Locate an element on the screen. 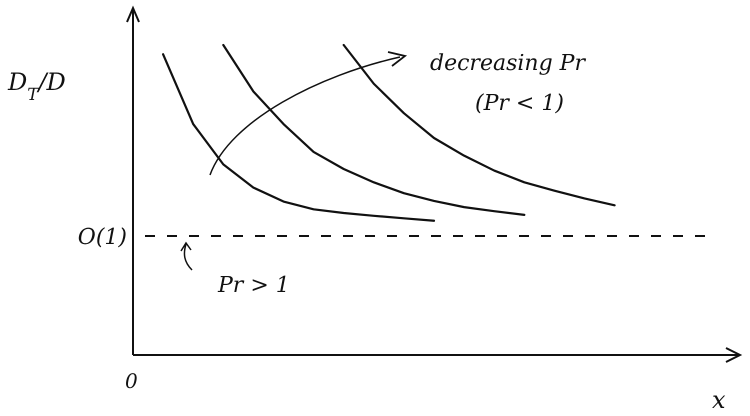 Image resolution: width=750 pixels, height=416 pixels. annotation: decreasing Pr is located at coordinates (508, 63).